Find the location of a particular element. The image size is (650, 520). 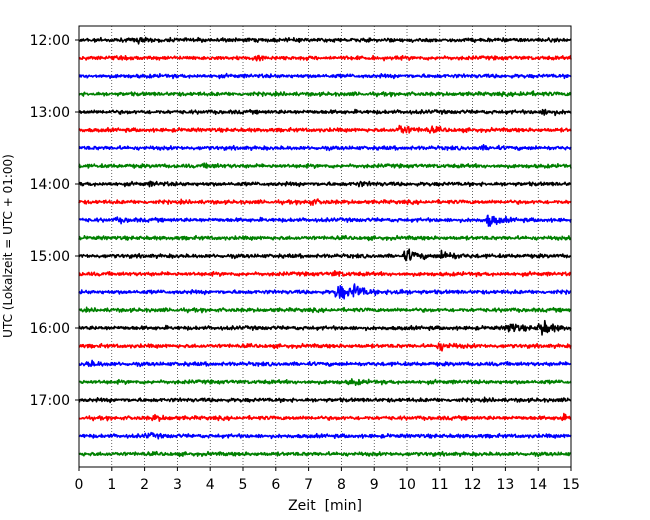

y-tick-label: 14:00 is located at coordinates (50, 185).